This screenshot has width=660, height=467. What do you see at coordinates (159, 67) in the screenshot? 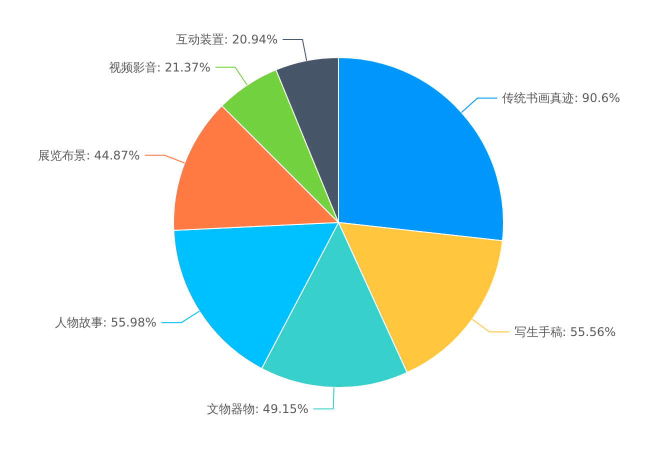
I see `slice-label: 视频影音: 21.37%` at bounding box center [159, 67].